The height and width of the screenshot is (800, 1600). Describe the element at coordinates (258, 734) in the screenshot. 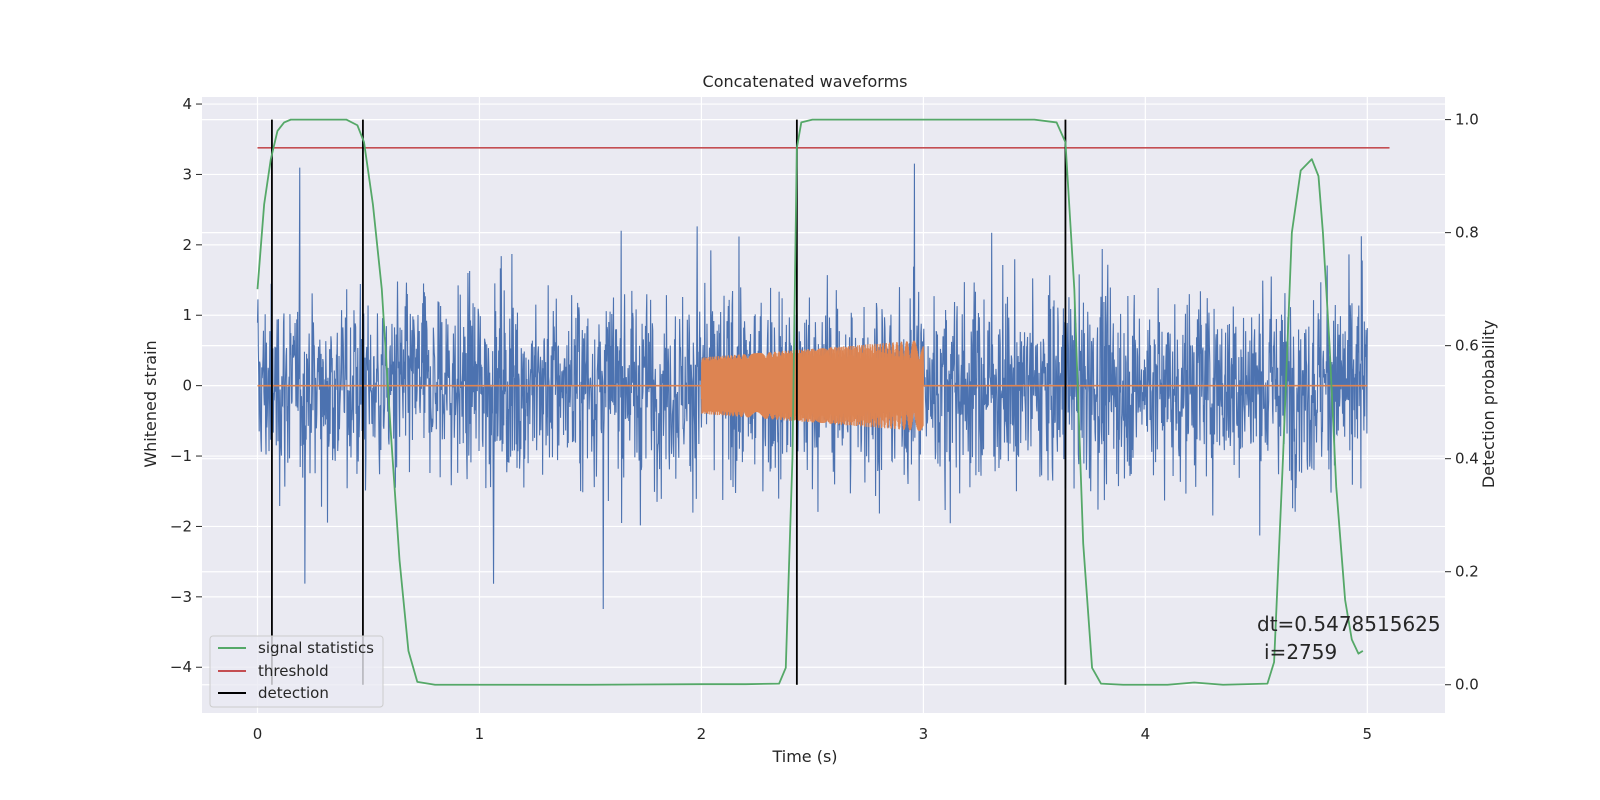

I see `x-tick-label: 0` at that location.